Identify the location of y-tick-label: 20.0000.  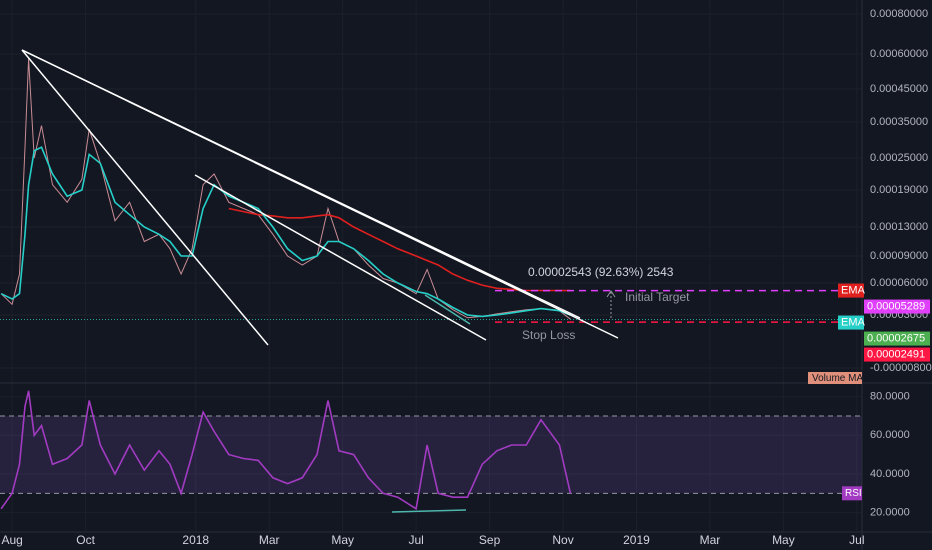
(890, 513).